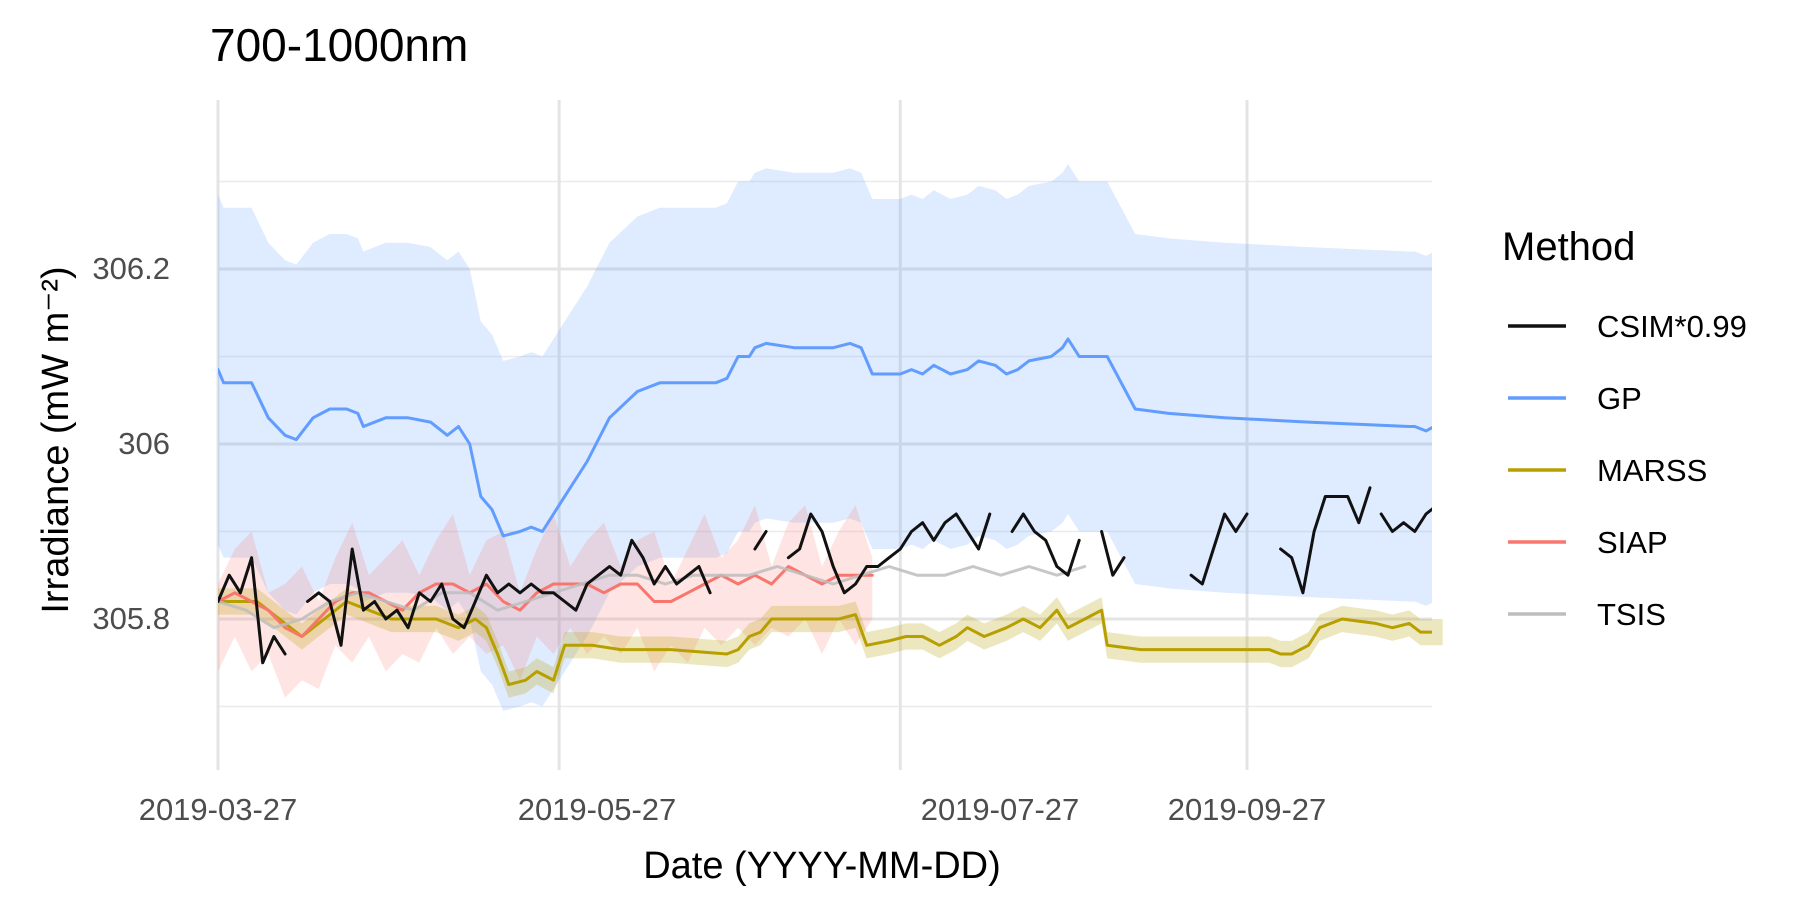 This screenshot has height=900, width=1800. What do you see at coordinates (218, 809) in the screenshot?
I see `x-tick-label: 2019-03-27` at bounding box center [218, 809].